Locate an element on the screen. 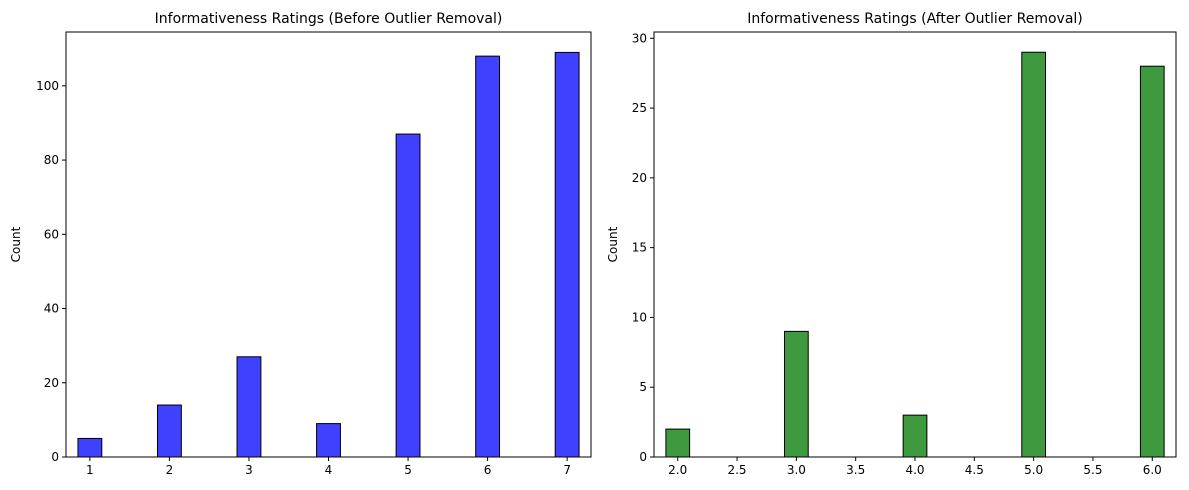  x-tick-label: 3 is located at coordinates (249, 470).